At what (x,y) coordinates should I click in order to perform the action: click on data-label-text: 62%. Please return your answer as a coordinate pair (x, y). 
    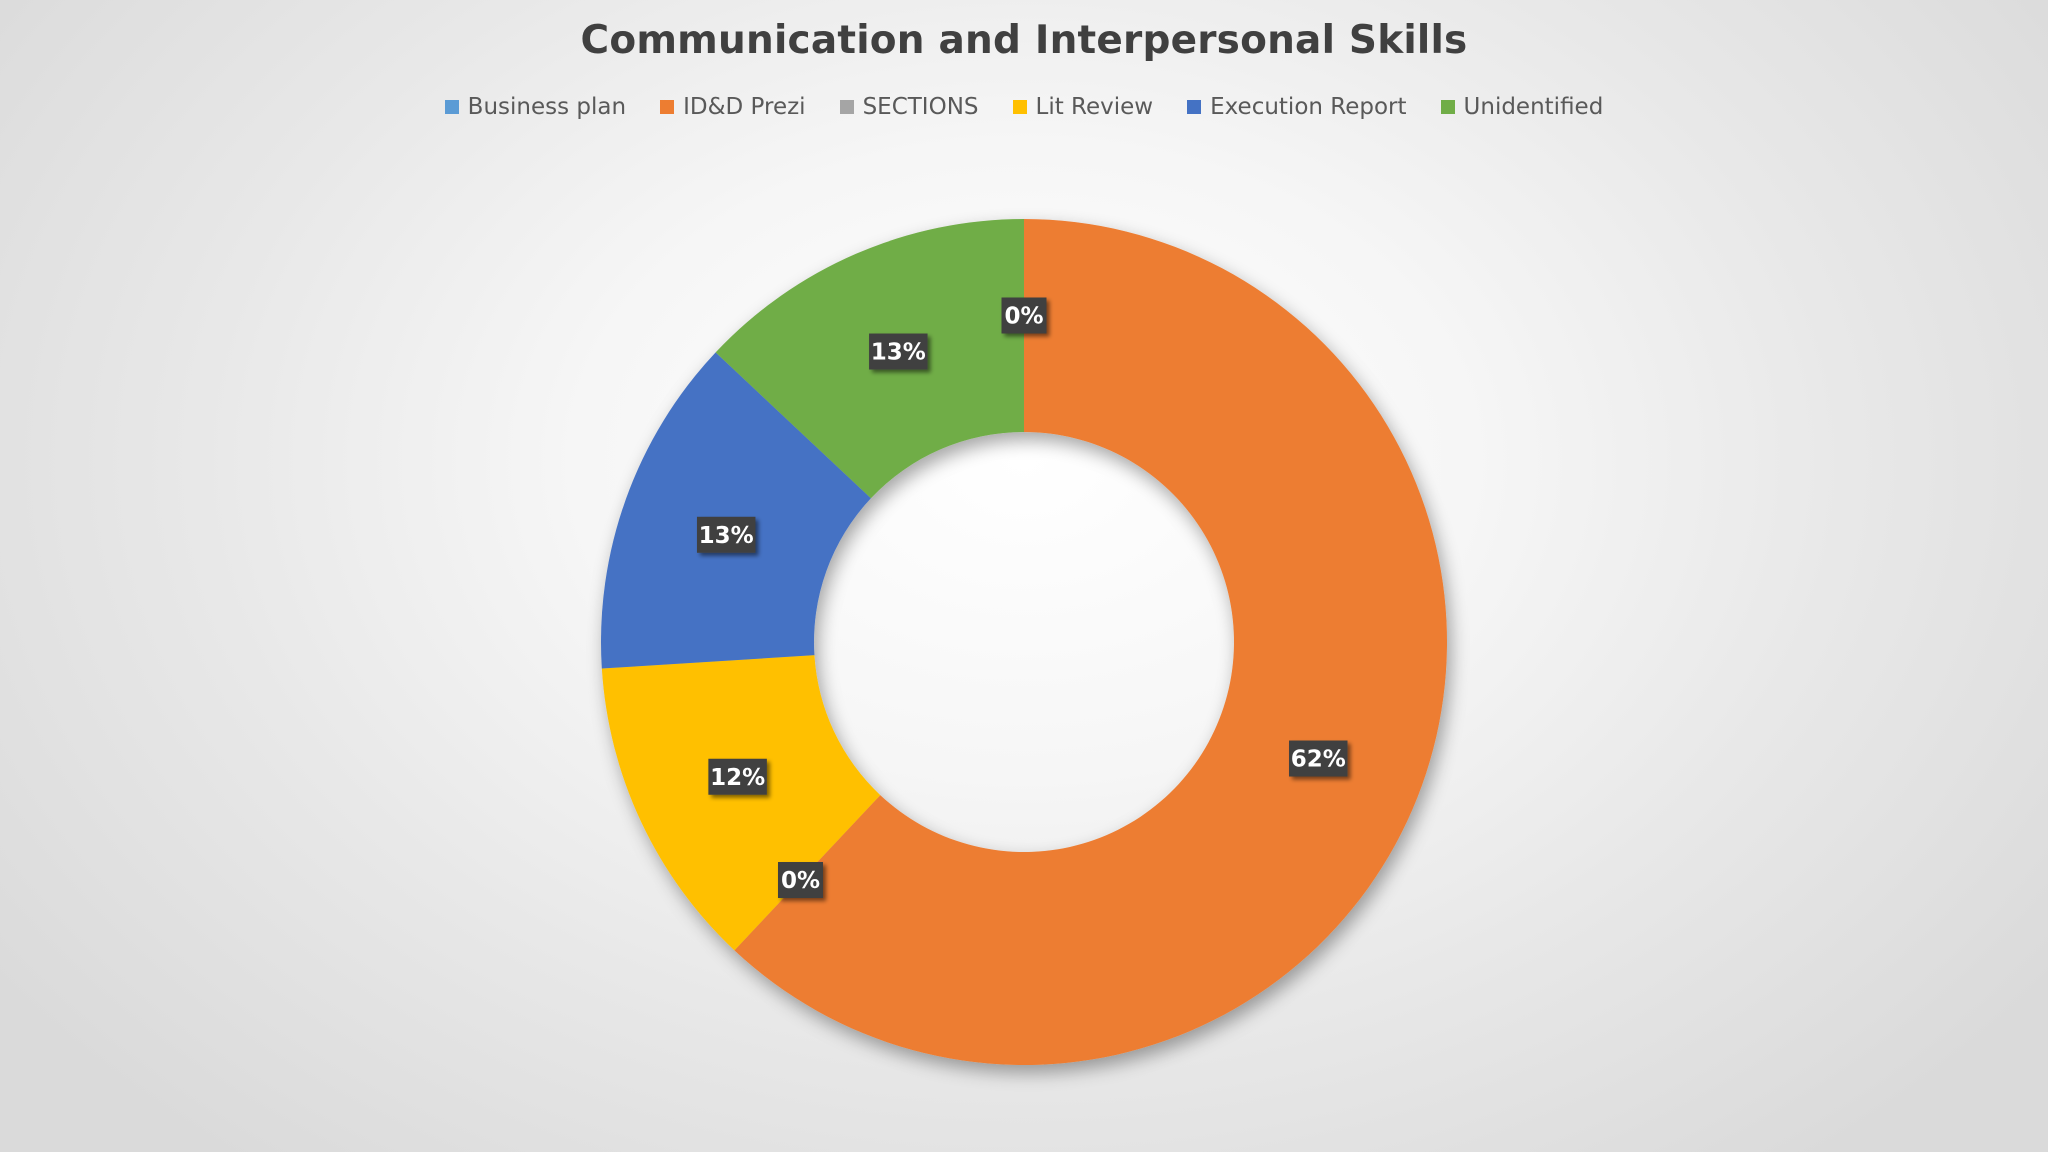
    Looking at the image, I should click on (1318, 760).